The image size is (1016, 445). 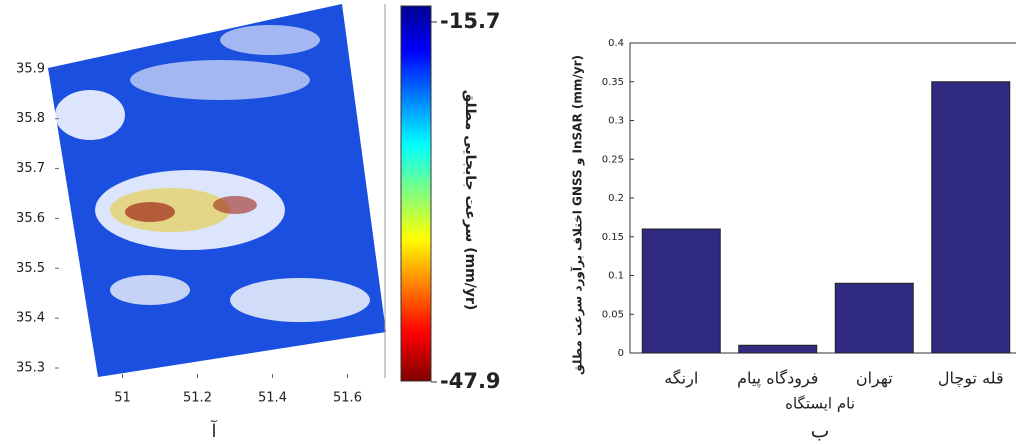 What do you see at coordinates (613, 82) in the screenshot?
I see `y-tick-label: 0.35` at bounding box center [613, 82].